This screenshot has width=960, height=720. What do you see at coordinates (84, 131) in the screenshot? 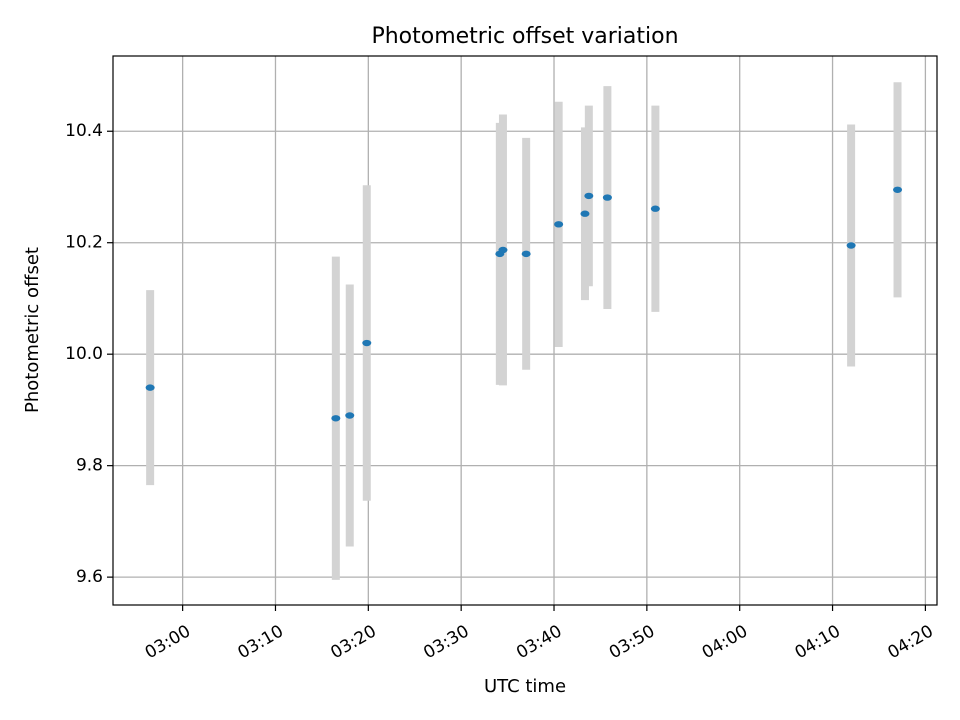
I see `y-tick-label: 10.4` at bounding box center [84, 131].